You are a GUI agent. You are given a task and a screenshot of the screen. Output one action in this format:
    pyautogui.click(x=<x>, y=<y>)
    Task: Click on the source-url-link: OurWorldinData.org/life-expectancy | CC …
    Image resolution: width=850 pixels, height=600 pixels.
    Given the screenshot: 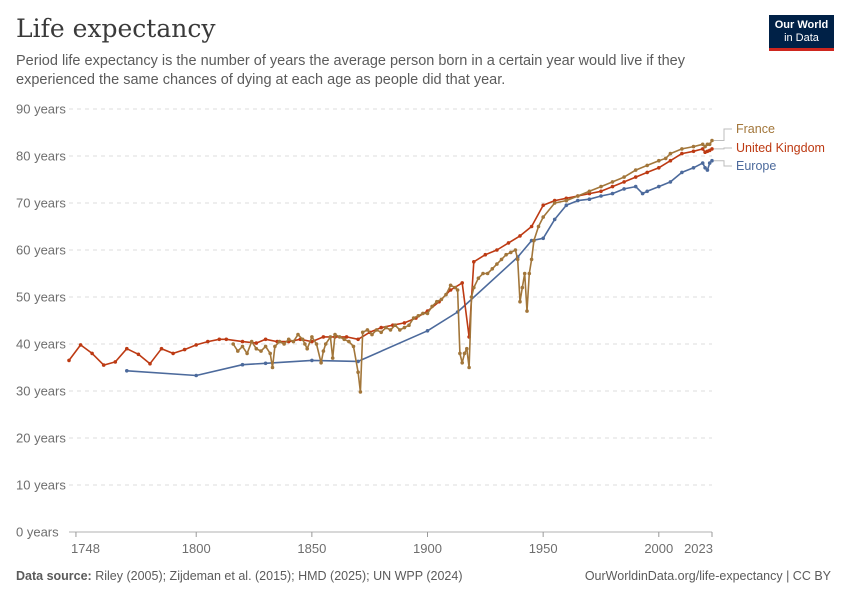 What is the action you would take?
    pyautogui.click(x=707, y=576)
    